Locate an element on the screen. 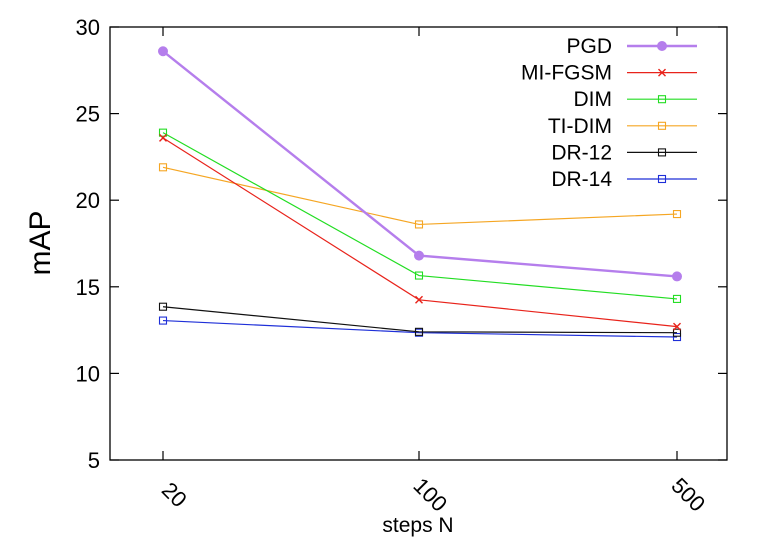  legend-label: PGD is located at coordinates (589, 46).